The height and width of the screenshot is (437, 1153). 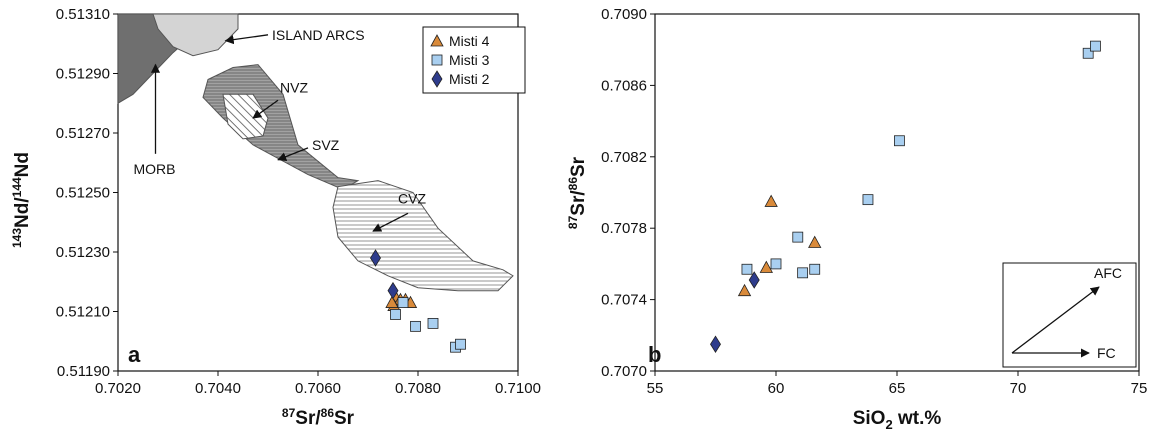 What do you see at coordinates (83, 252) in the screenshot?
I see `y-tick-label: 0.51230` at bounding box center [83, 252].